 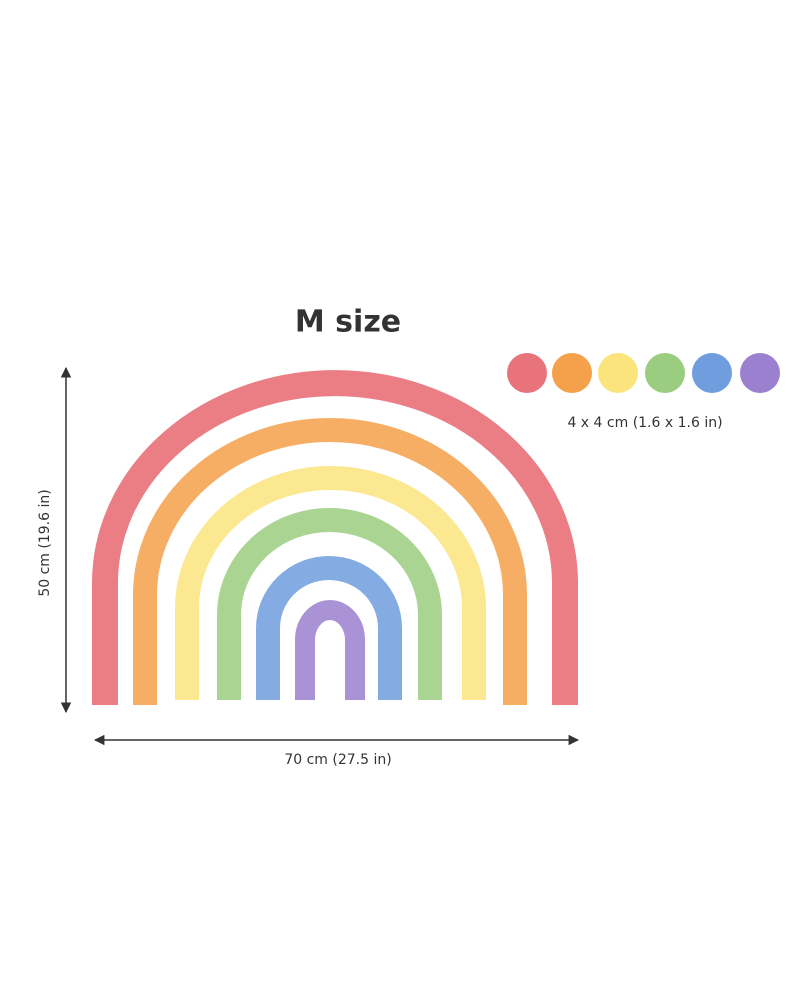 I want to click on dots, so click(x=643, y=373).